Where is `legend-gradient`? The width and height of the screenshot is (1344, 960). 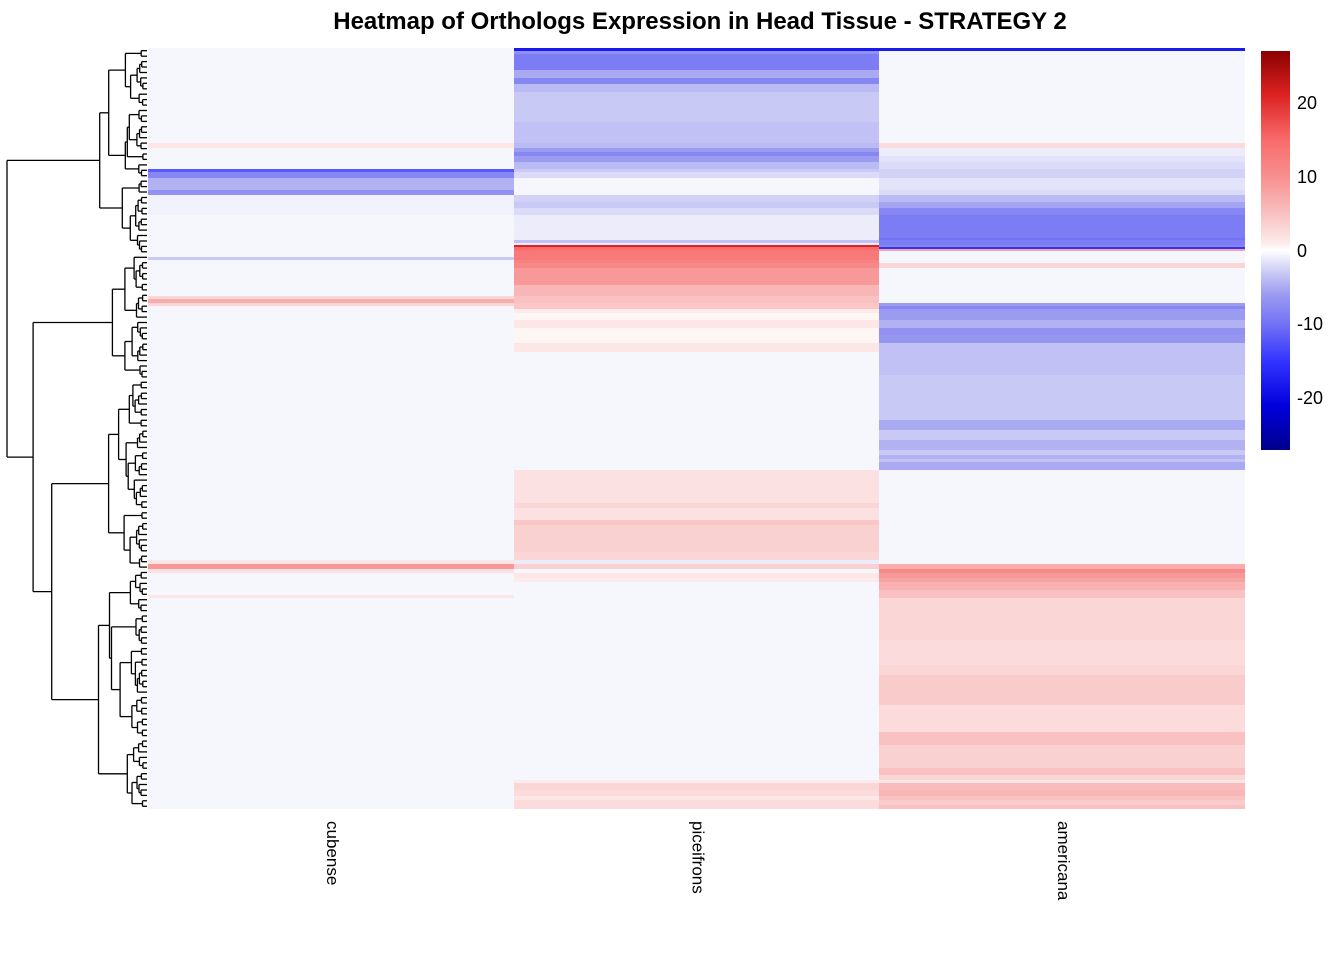
legend-gradient is located at coordinates (1275, 250).